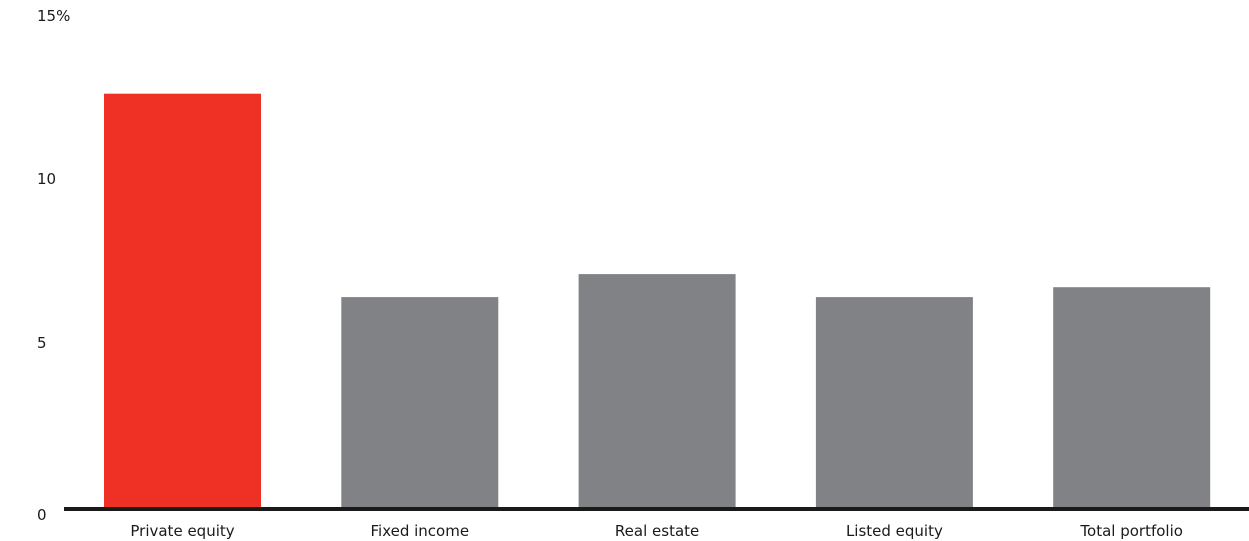 Image resolution: width=1249 pixels, height=541 pixels. Describe the element at coordinates (53, 16) in the screenshot. I see `y-tick-label-3: 15%` at that location.